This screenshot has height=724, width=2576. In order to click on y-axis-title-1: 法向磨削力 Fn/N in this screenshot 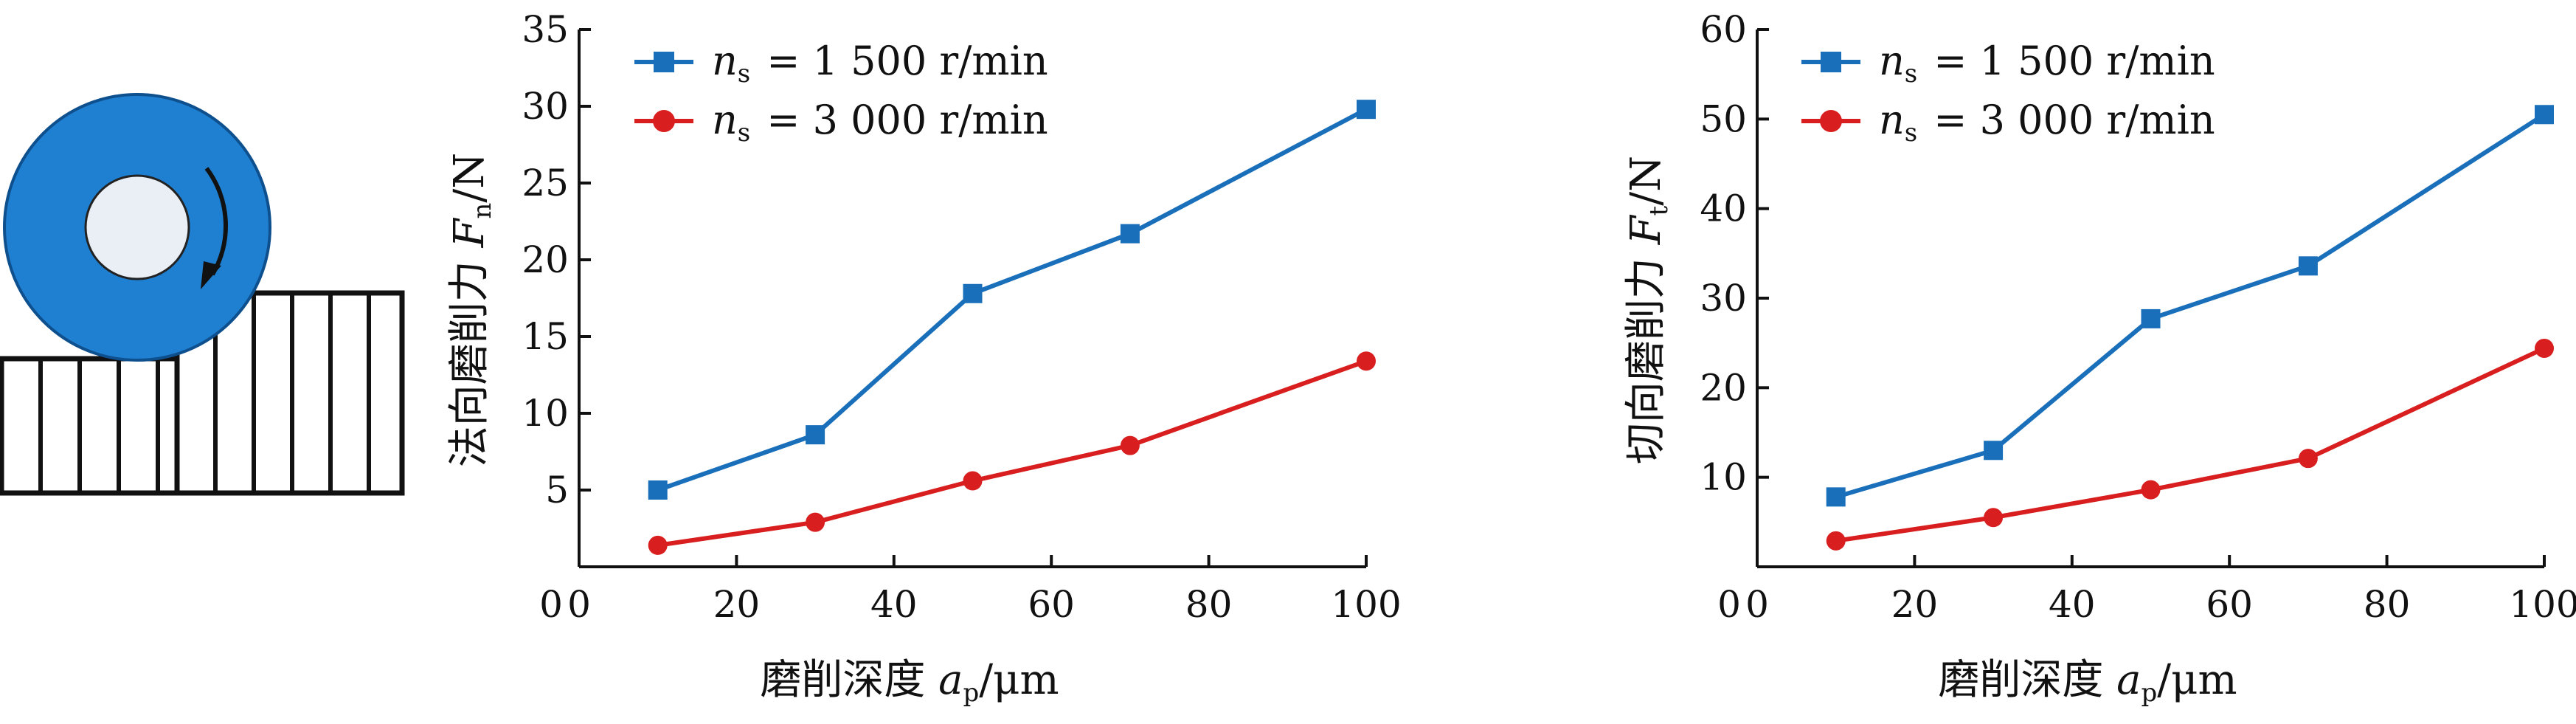, I will do `click(472, 310)`.